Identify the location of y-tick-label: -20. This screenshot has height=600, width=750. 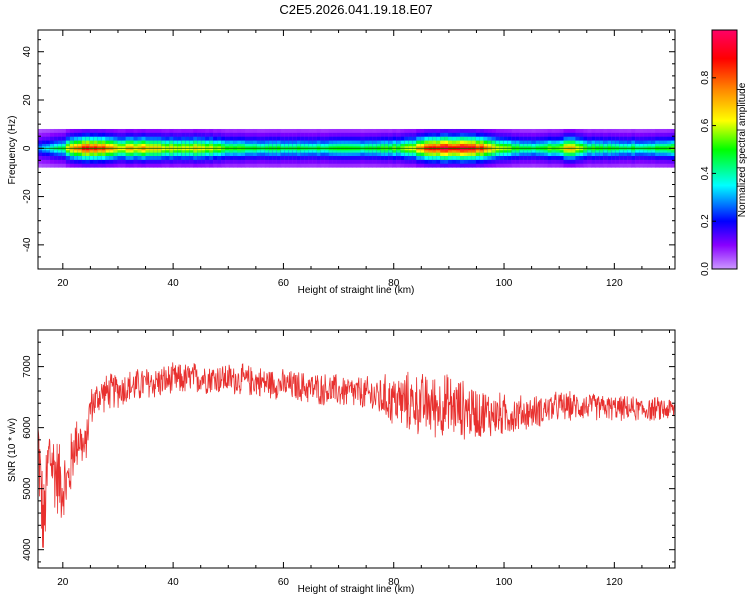
(27, 196).